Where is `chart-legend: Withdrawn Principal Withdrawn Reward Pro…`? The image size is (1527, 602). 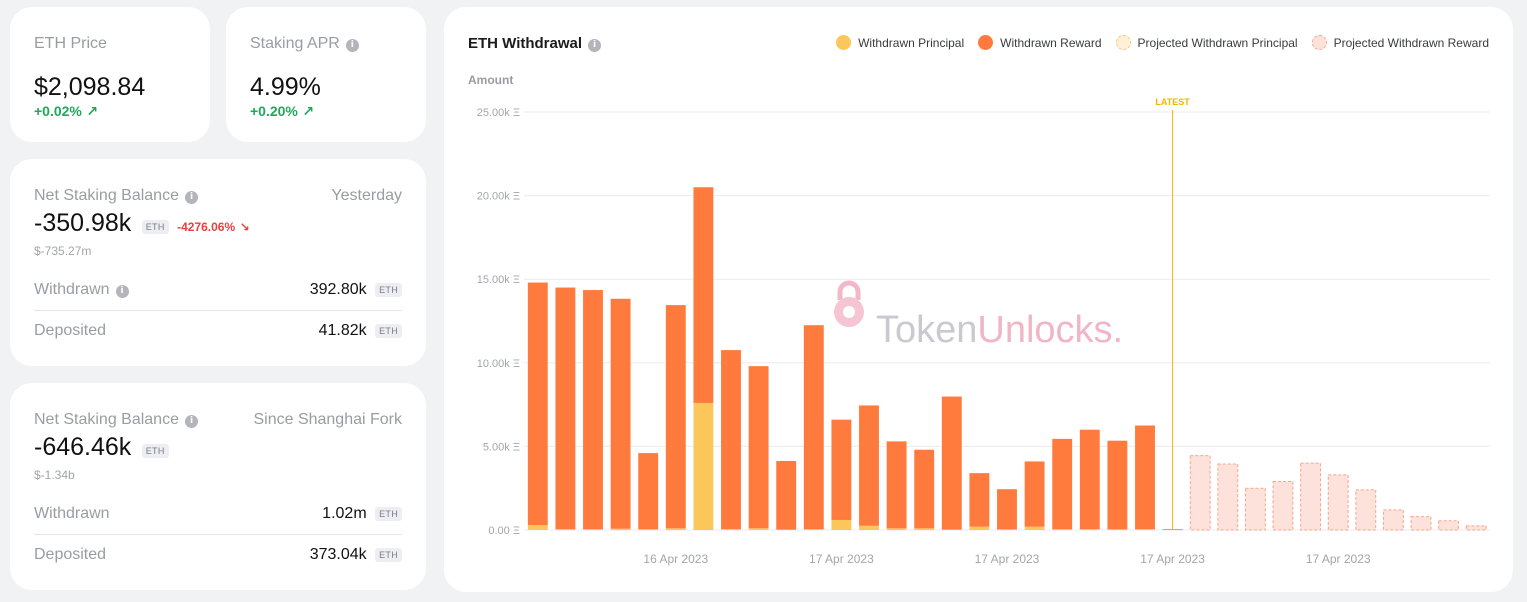 chart-legend: Withdrawn Principal Withdrawn Reward Pro… is located at coordinates (1155, 42).